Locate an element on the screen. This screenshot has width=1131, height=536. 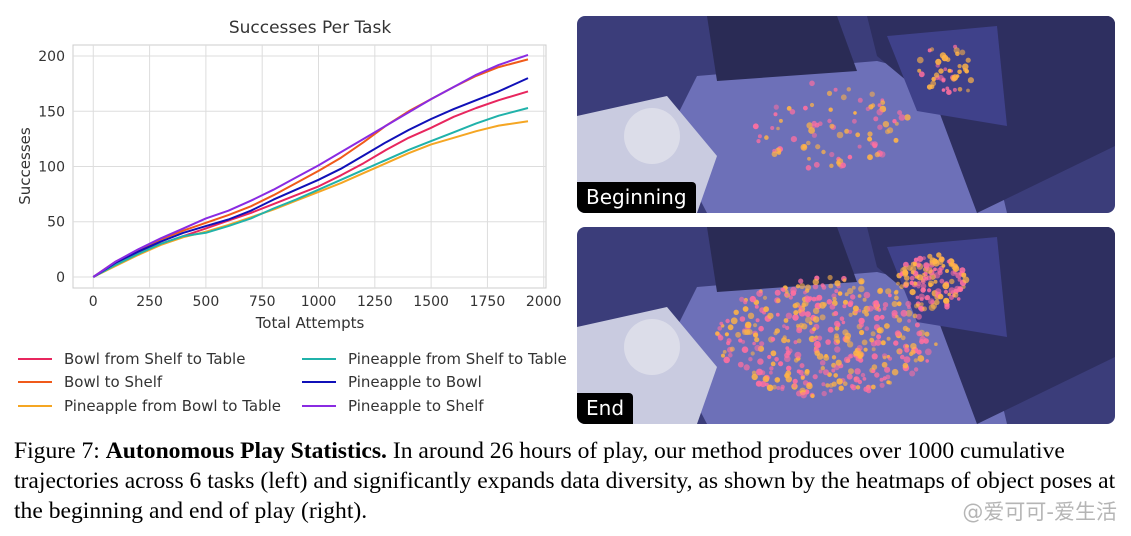
legend-swatch is located at coordinates (319, 359).